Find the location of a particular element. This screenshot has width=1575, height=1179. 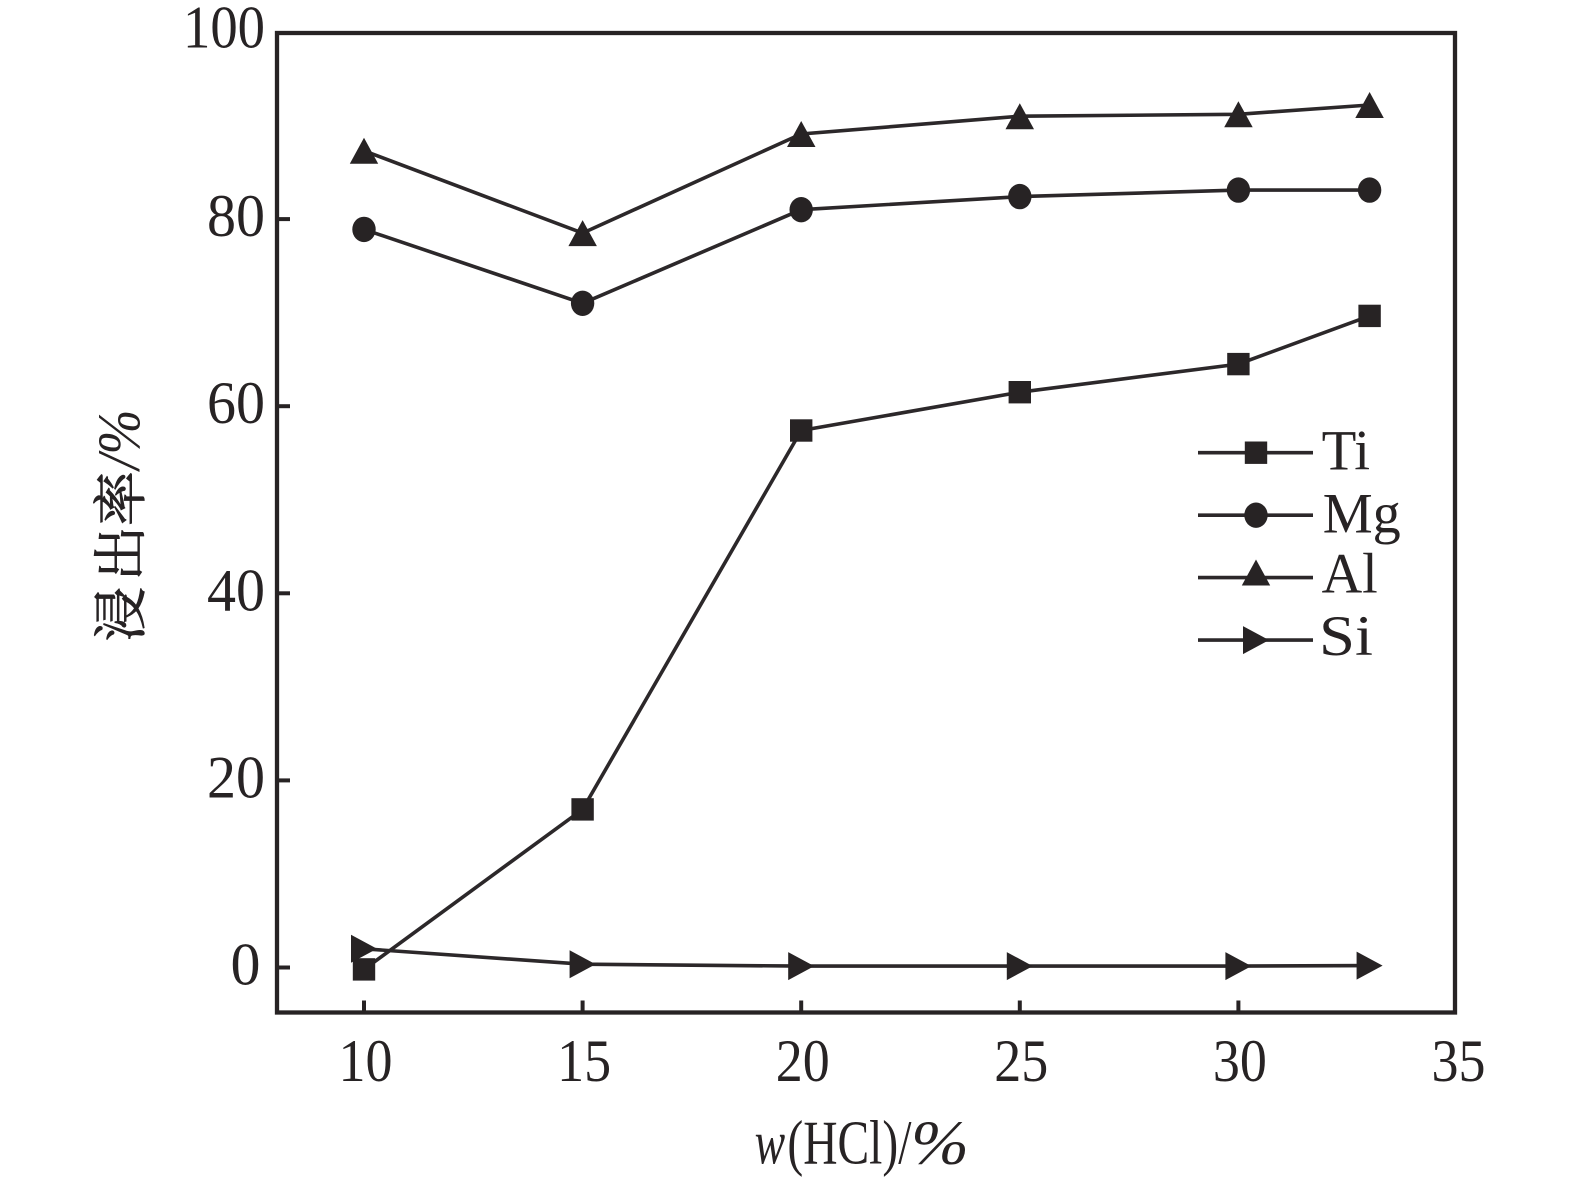

svg-text: Mg is located at coordinates (1362, 514).